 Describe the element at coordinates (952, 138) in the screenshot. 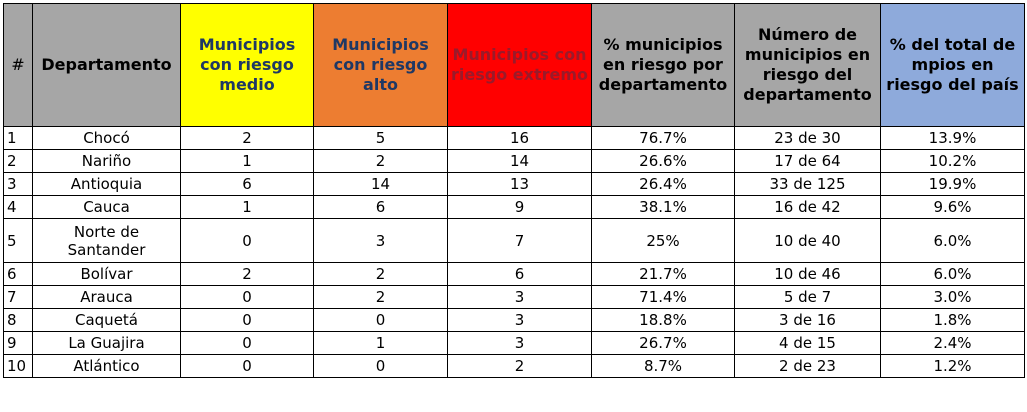

I see `table-cell: 13.9%` at that location.